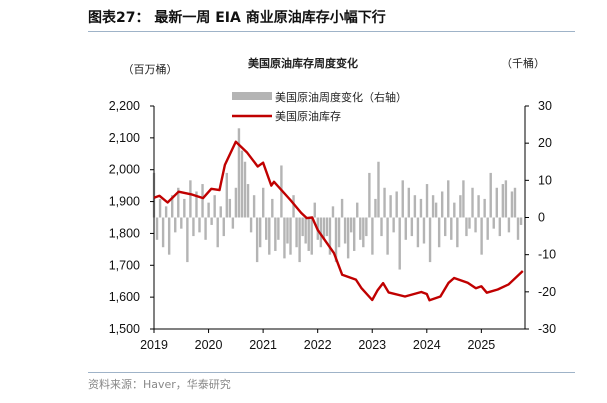  Describe the element at coordinates (545, 143) in the screenshot. I see `right-tick-label: 20` at that location.